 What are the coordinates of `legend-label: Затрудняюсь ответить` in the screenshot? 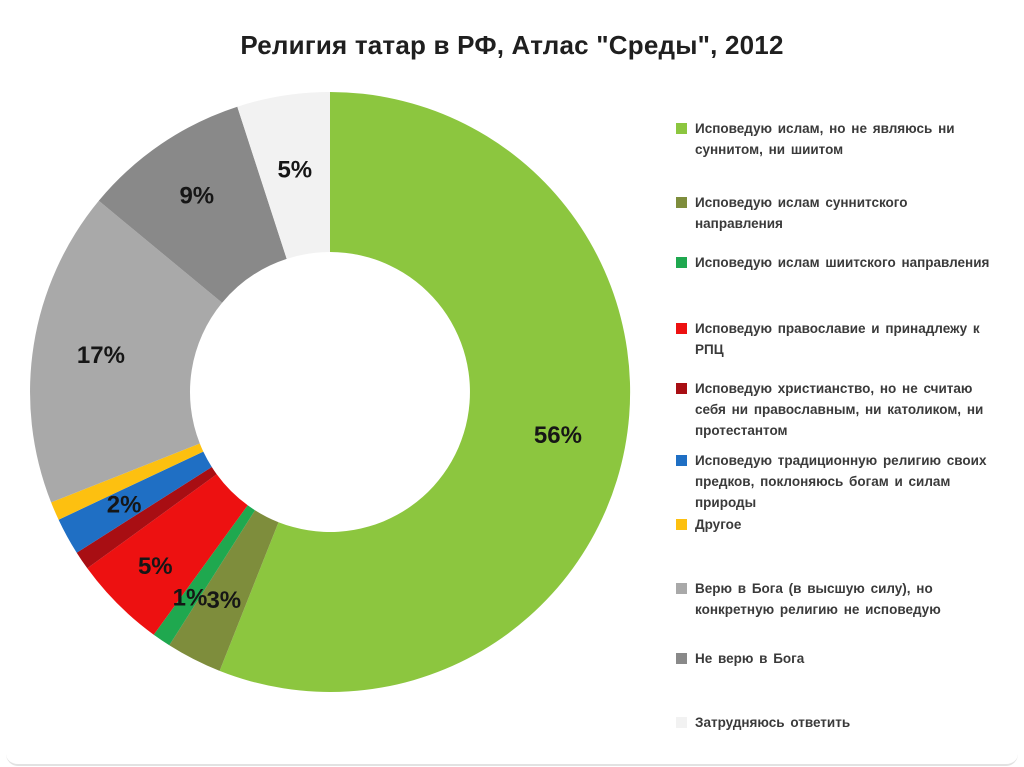 It's located at (773, 722).